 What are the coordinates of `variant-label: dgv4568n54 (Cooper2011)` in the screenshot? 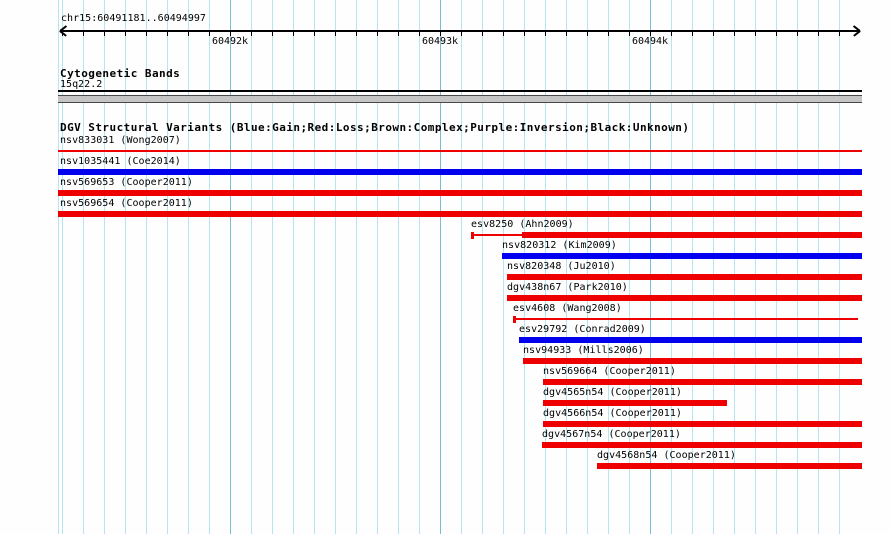 It's located at (666, 455).